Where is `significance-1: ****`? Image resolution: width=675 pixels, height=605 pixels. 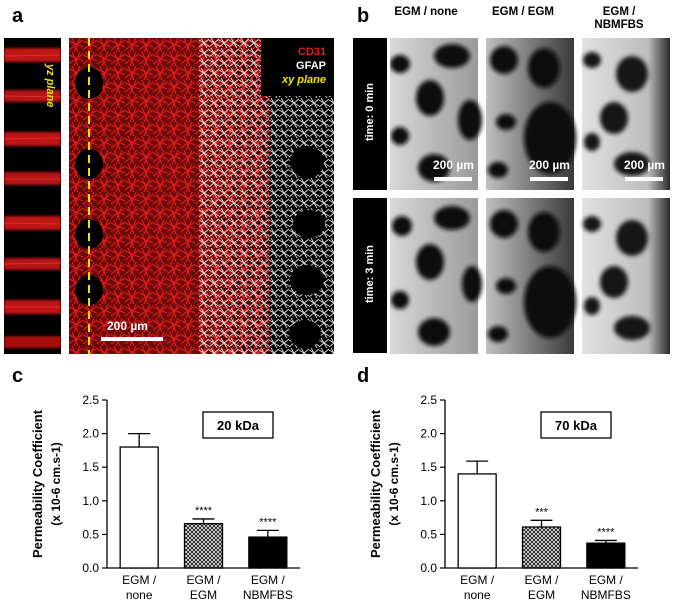
significance-1: **** is located at coordinates (204, 511).